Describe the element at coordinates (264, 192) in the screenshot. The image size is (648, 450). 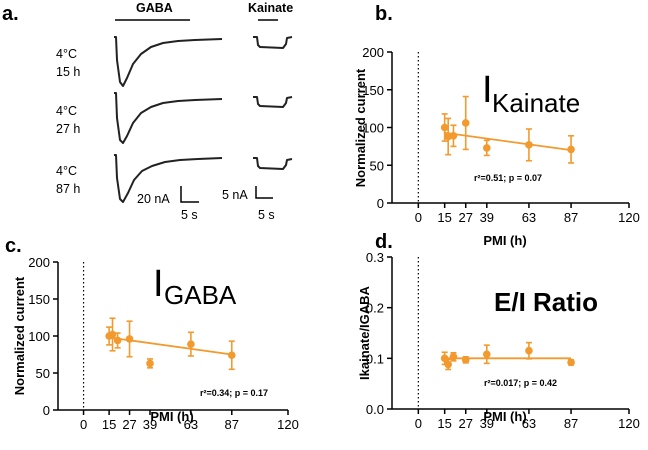
I see `kainate-scale-bar` at that location.